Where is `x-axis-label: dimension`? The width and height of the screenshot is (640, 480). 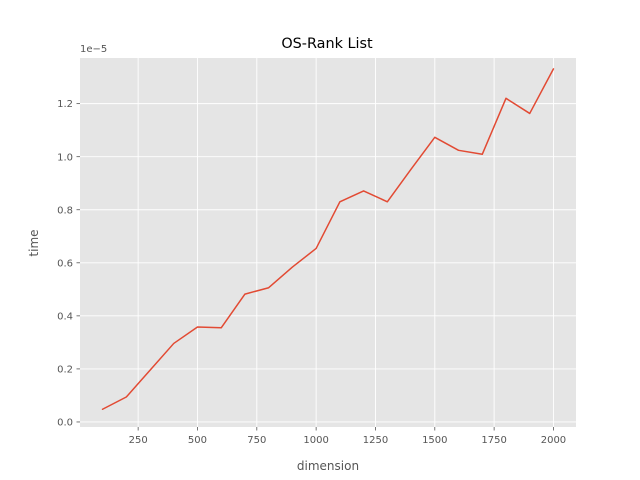 x-axis-label: dimension is located at coordinates (328, 466).